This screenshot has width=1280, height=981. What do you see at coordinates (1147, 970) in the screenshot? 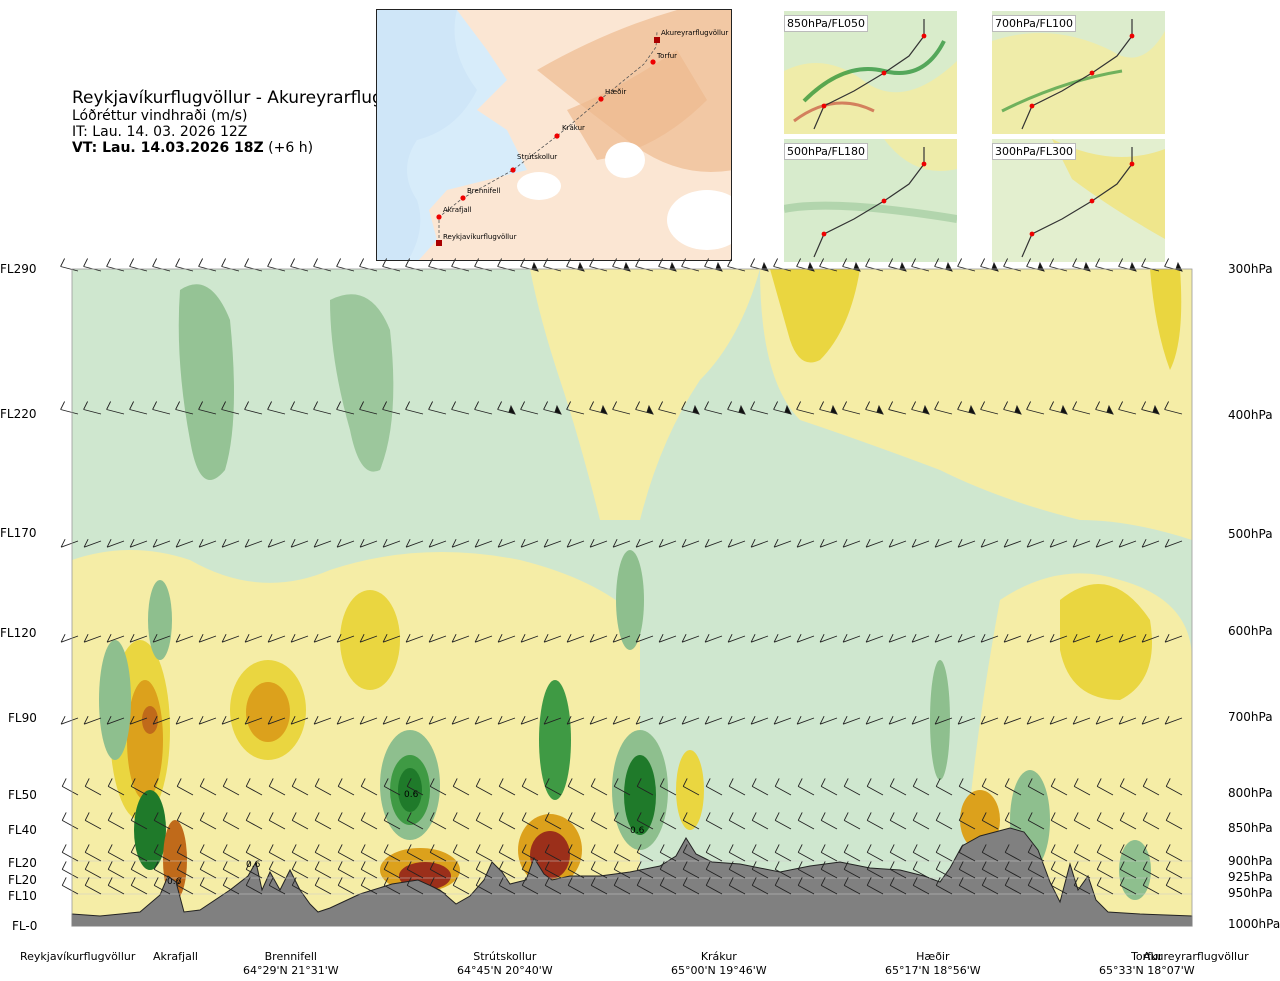
I see `location-coord: 65°33'N 18°07'W` at bounding box center [1147, 970].